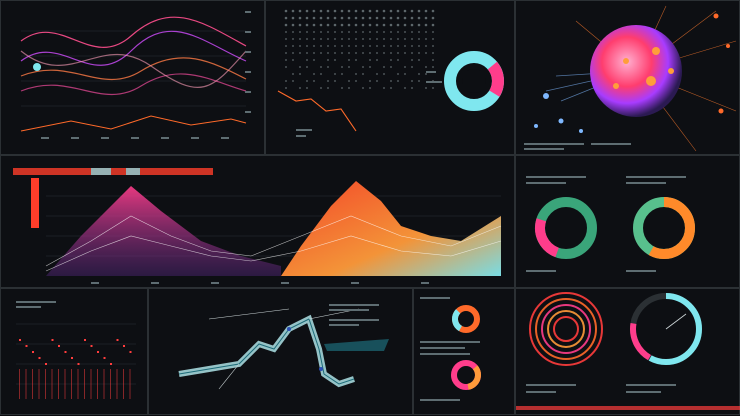  Describe the element at coordinates (135, 75) in the screenshot. I see `waves-chart` at that location.